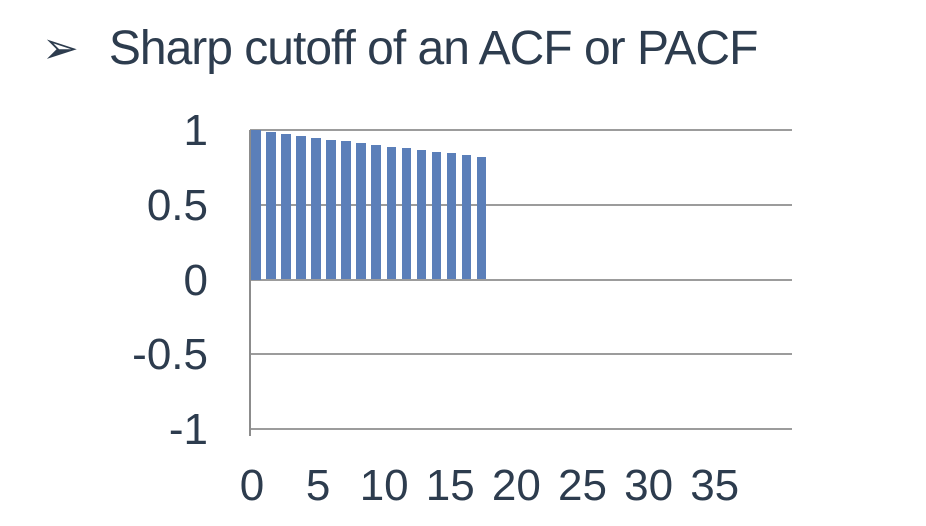 The width and height of the screenshot is (926, 526). I want to click on x-tick-label: 20, so click(516, 485).